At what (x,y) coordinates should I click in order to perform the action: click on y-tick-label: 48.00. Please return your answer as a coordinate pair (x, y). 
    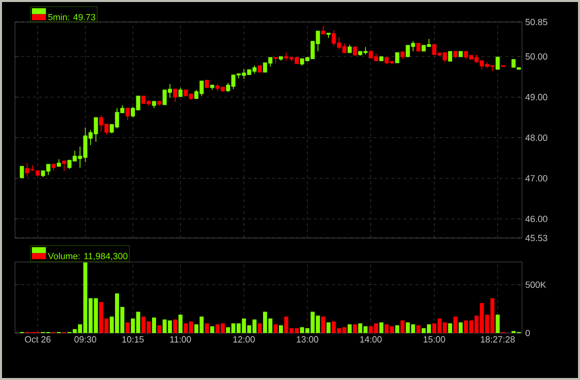
    Looking at the image, I should click on (536, 137).